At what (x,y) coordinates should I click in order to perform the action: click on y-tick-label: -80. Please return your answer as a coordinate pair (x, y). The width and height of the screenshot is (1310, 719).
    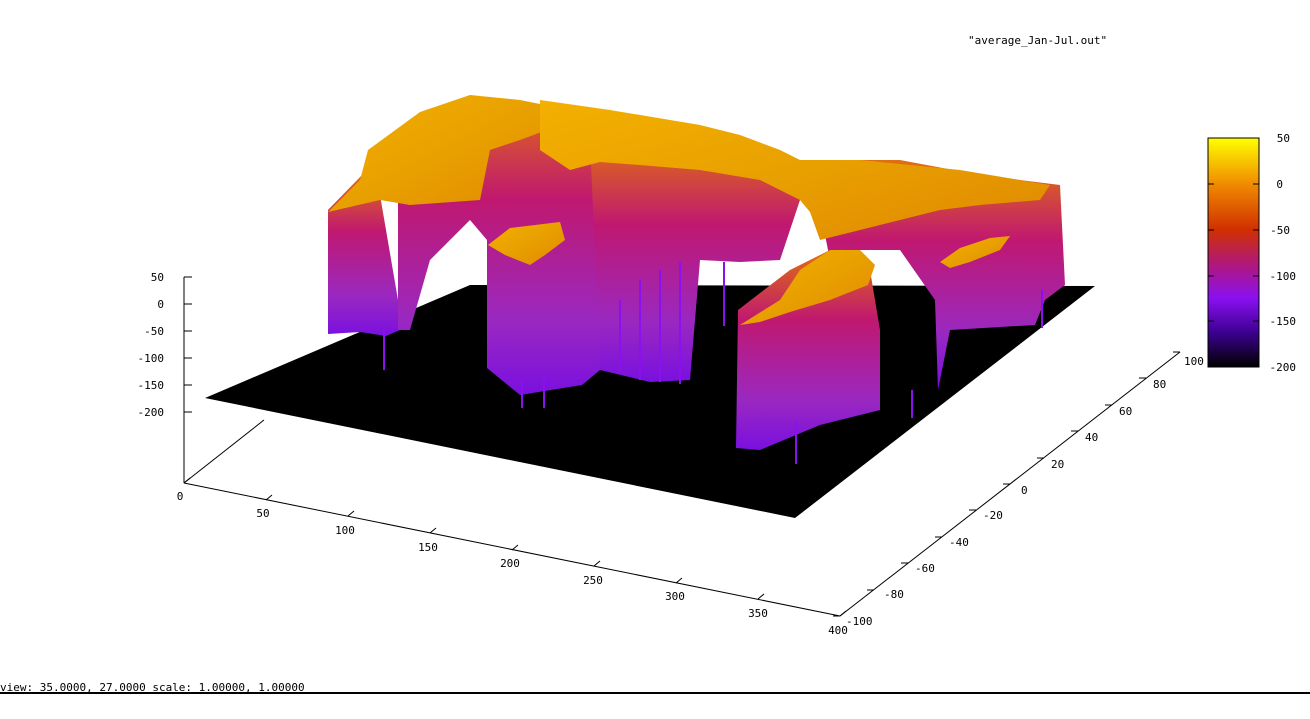
    Looking at the image, I should click on (894, 594).